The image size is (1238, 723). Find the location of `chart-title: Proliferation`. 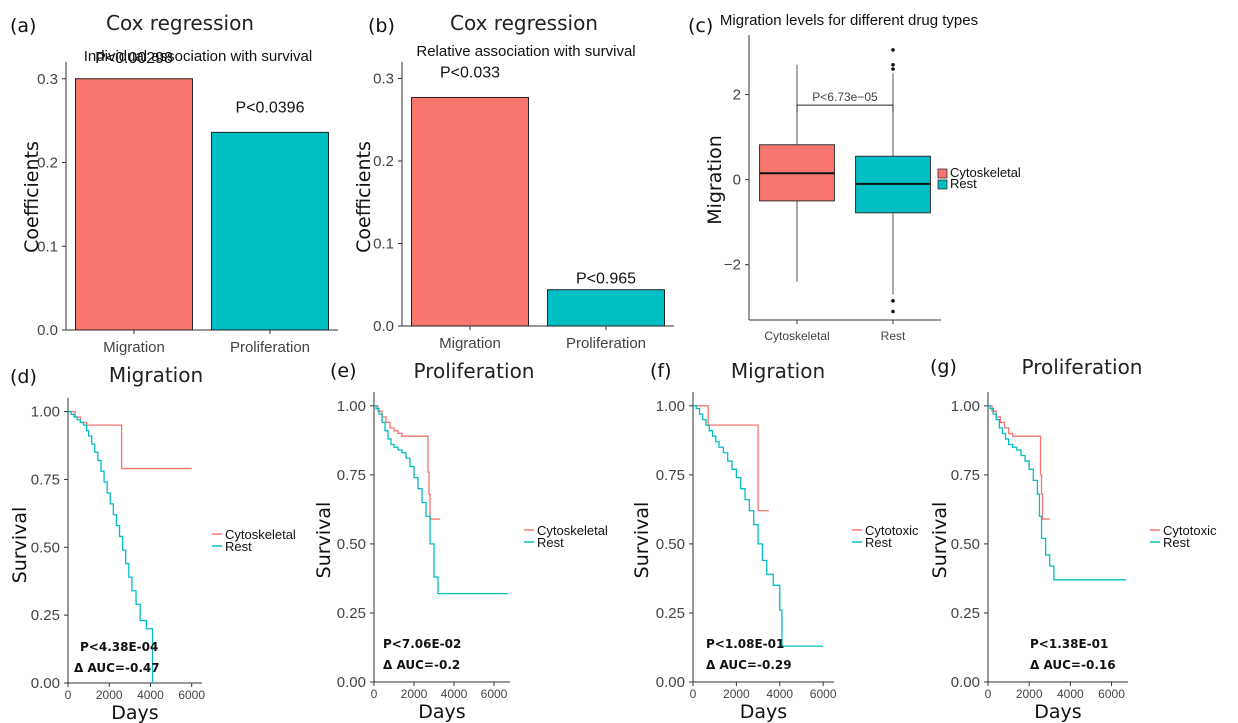

chart-title: Proliferation is located at coordinates (1082, 367).